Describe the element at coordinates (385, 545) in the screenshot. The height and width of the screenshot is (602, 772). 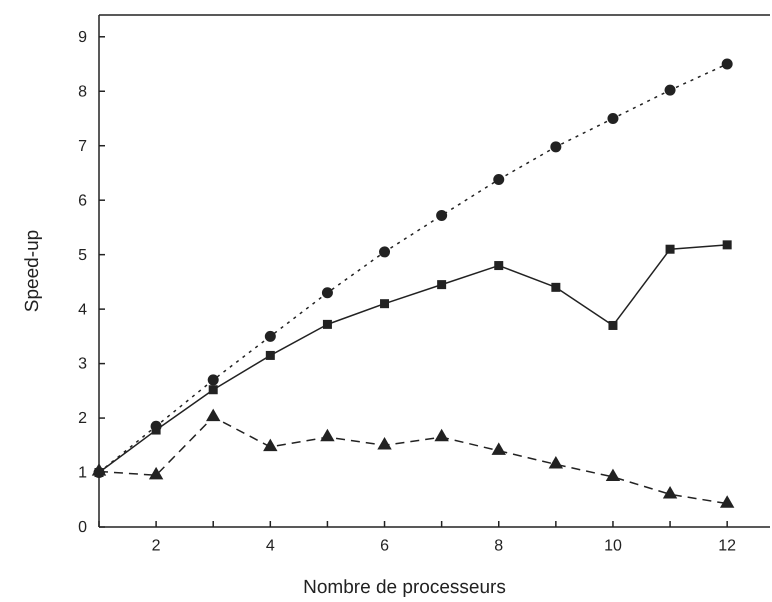
I see `x-tick-label: 6` at that location.